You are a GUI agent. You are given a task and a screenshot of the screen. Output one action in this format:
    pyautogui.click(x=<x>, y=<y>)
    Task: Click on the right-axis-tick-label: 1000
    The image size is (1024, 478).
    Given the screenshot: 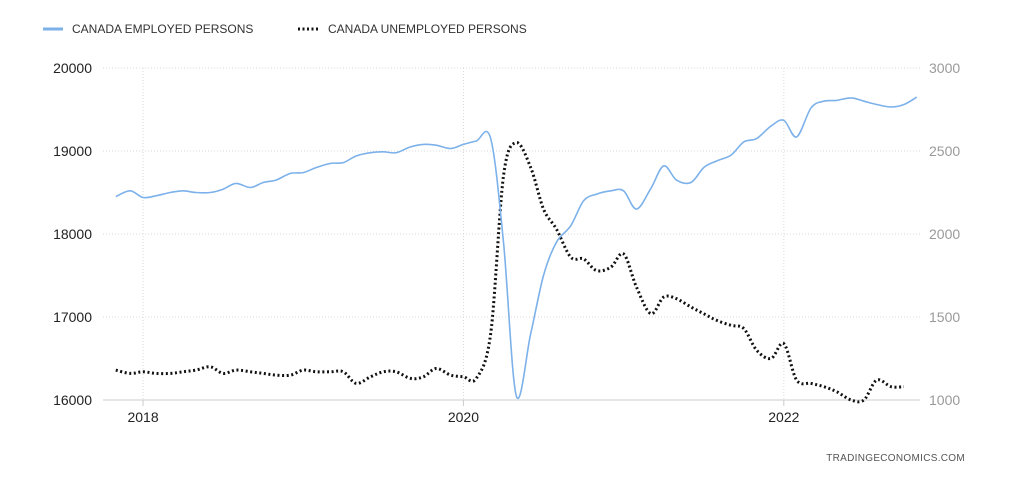 What is the action you would take?
    pyautogui.click(x=944, y=400)
    